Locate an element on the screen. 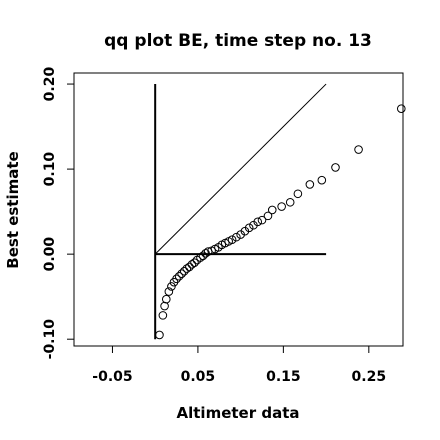 This screenshot has width=440, height=440. y-tick-label: -0.10 is located at coordinates (50, 339).